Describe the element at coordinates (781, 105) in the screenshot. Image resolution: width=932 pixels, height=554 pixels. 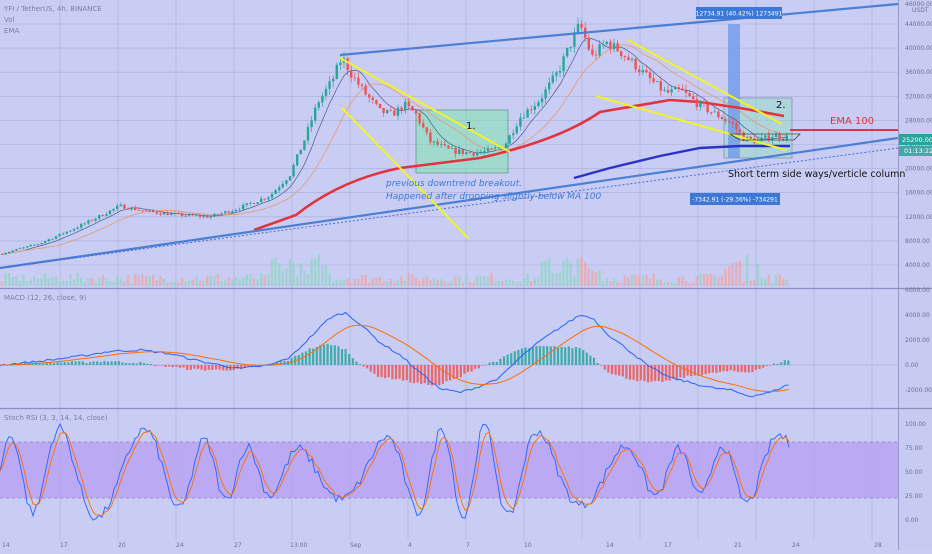
I see `annotation-2: 2.` at that location.